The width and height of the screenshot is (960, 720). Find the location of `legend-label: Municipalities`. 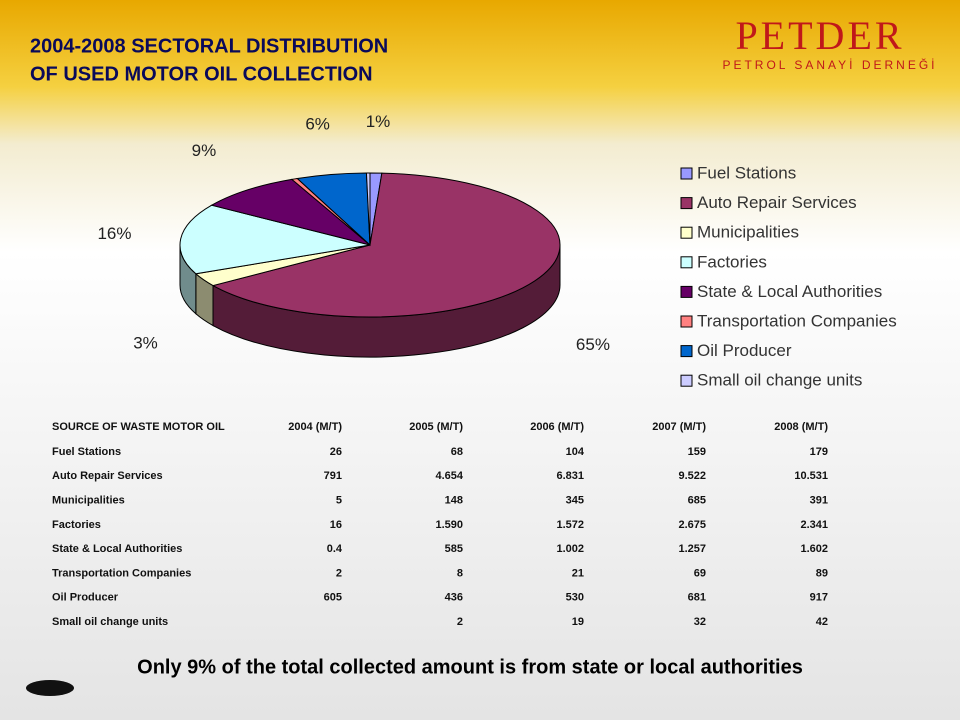

legend-label: Municipalities is located at coordinates (748, 232).